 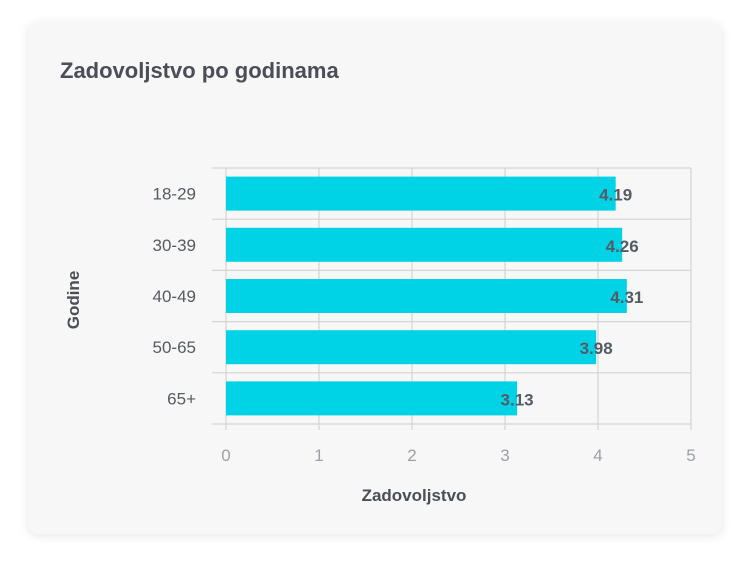 What do you see at coordinates (411, 455) in the screenshot?
I see `x-tick-label: 2` at bounding box center [411, 455].